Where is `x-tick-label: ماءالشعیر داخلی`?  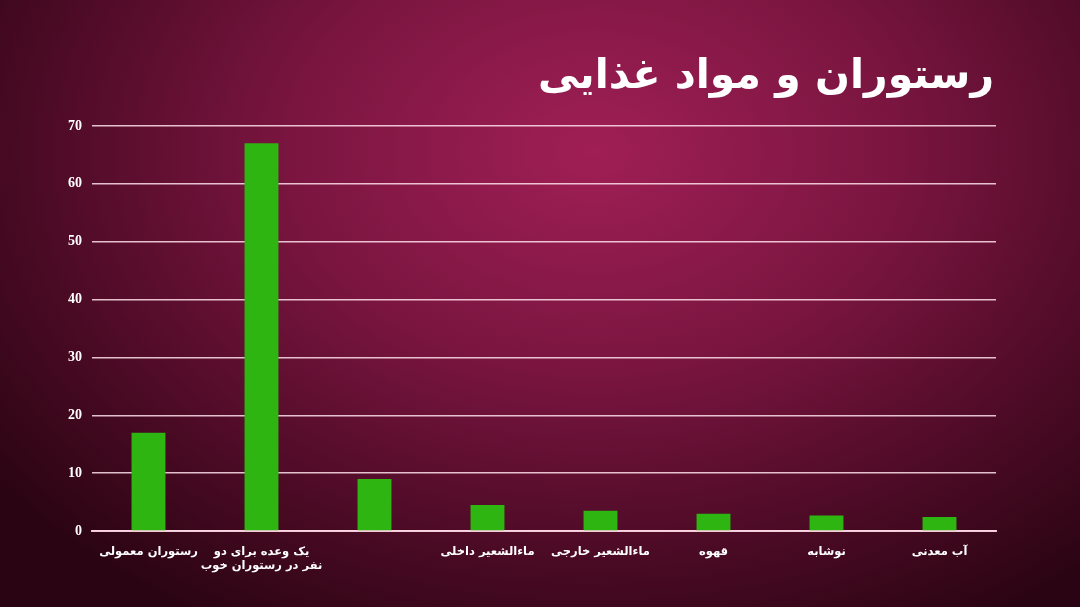
x-tick-label: ماءالشعیر داخلی is located at coordinates (487, 550).